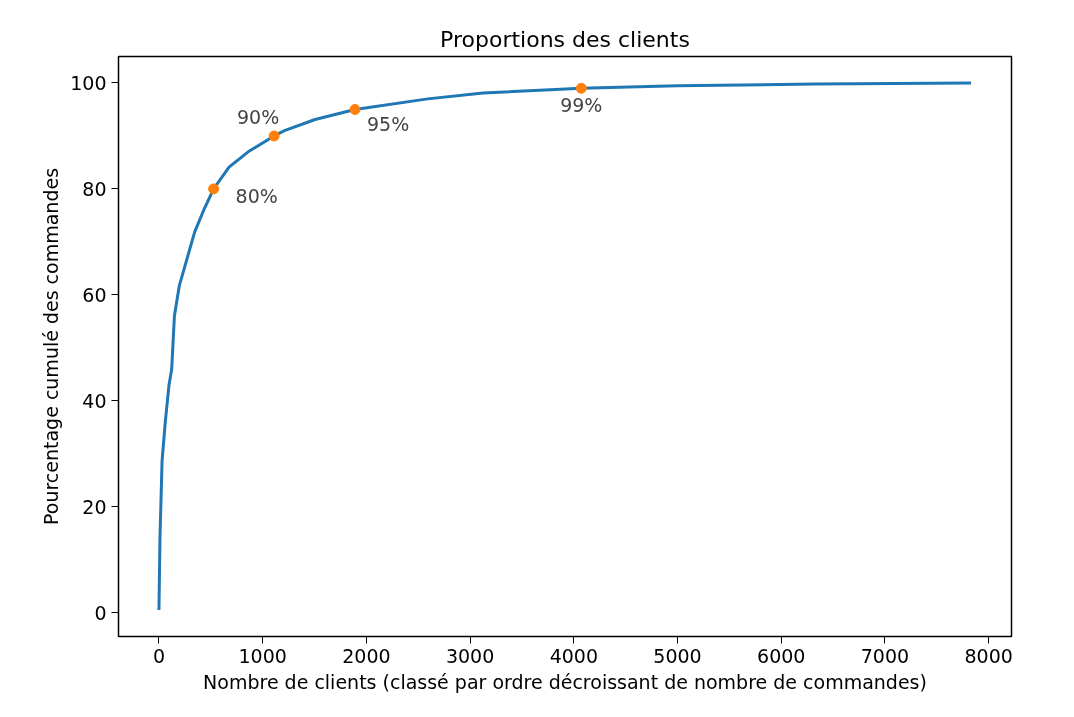 This screenshot has height=717, width=1074. I want to click on x-tick-label: 7000, so click(885, 655).